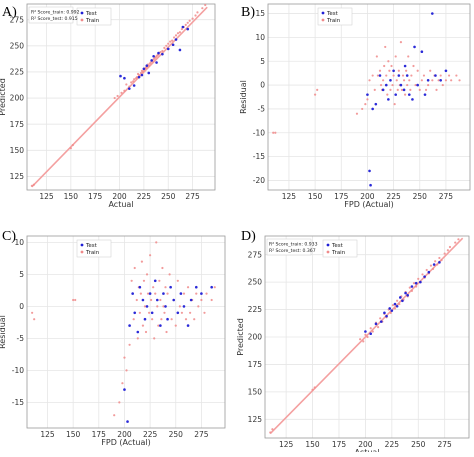  I want to click on y-tick-label: 15, so click(260, 13).